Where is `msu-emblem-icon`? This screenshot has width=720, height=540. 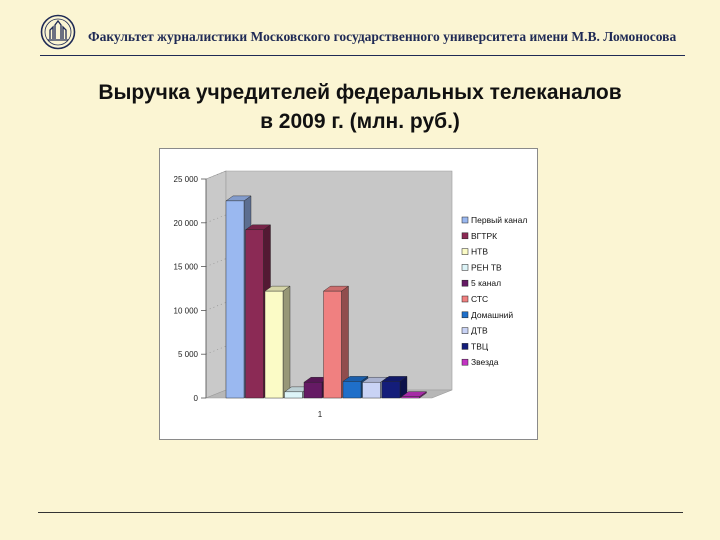
msu-emblem-icon is located at coordinates (58, 32).